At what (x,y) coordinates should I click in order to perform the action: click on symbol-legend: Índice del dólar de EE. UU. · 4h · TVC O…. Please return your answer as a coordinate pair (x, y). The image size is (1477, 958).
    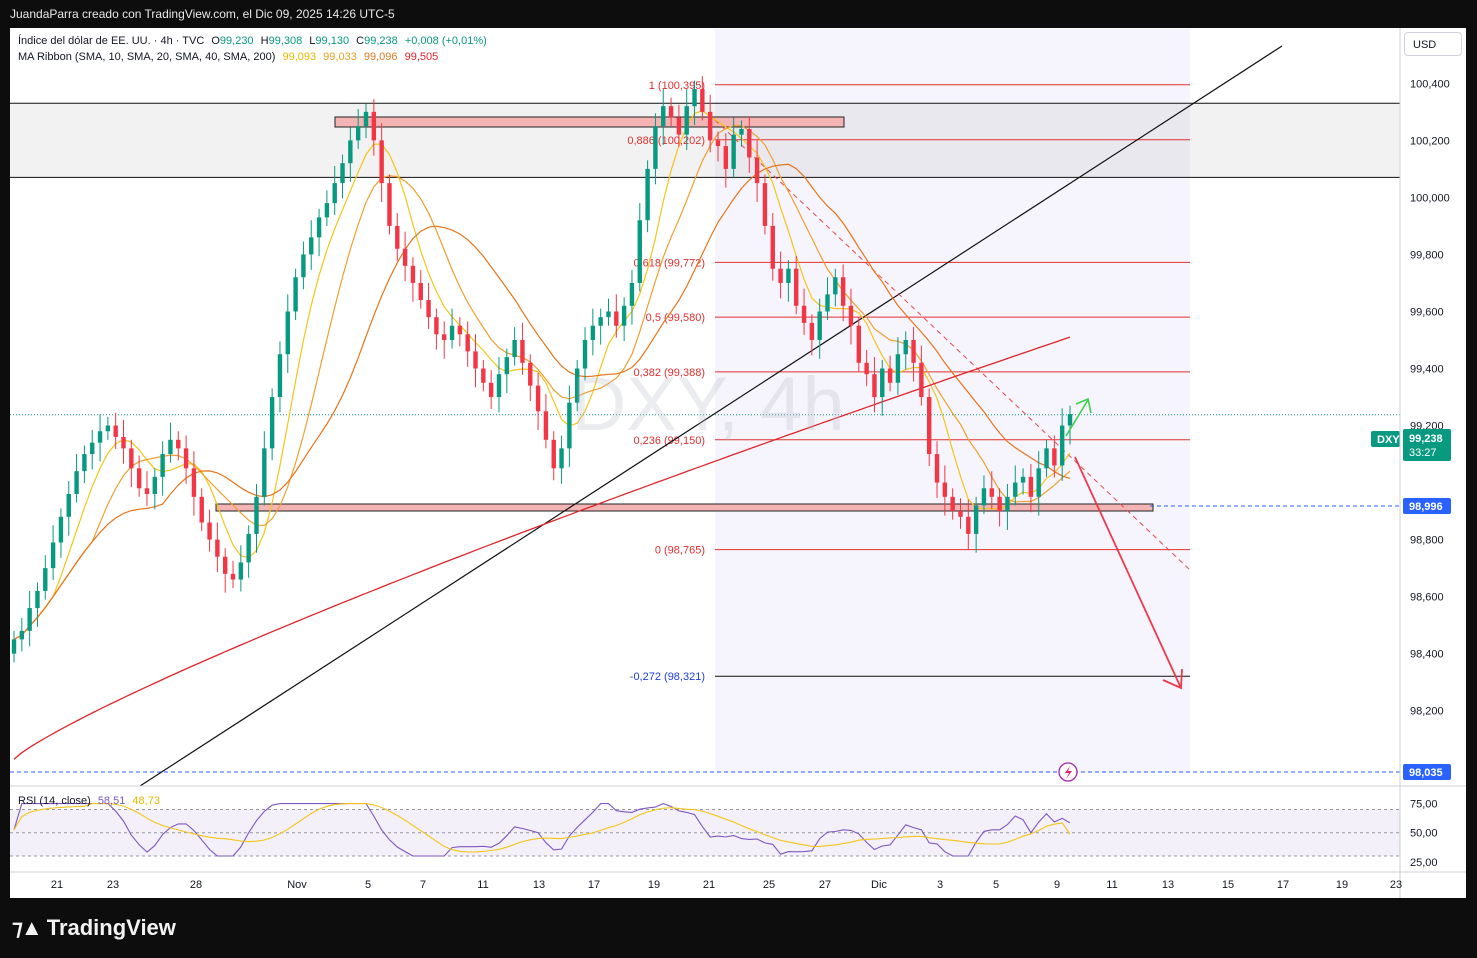
    Looking at the image, I should click on (254, 41).